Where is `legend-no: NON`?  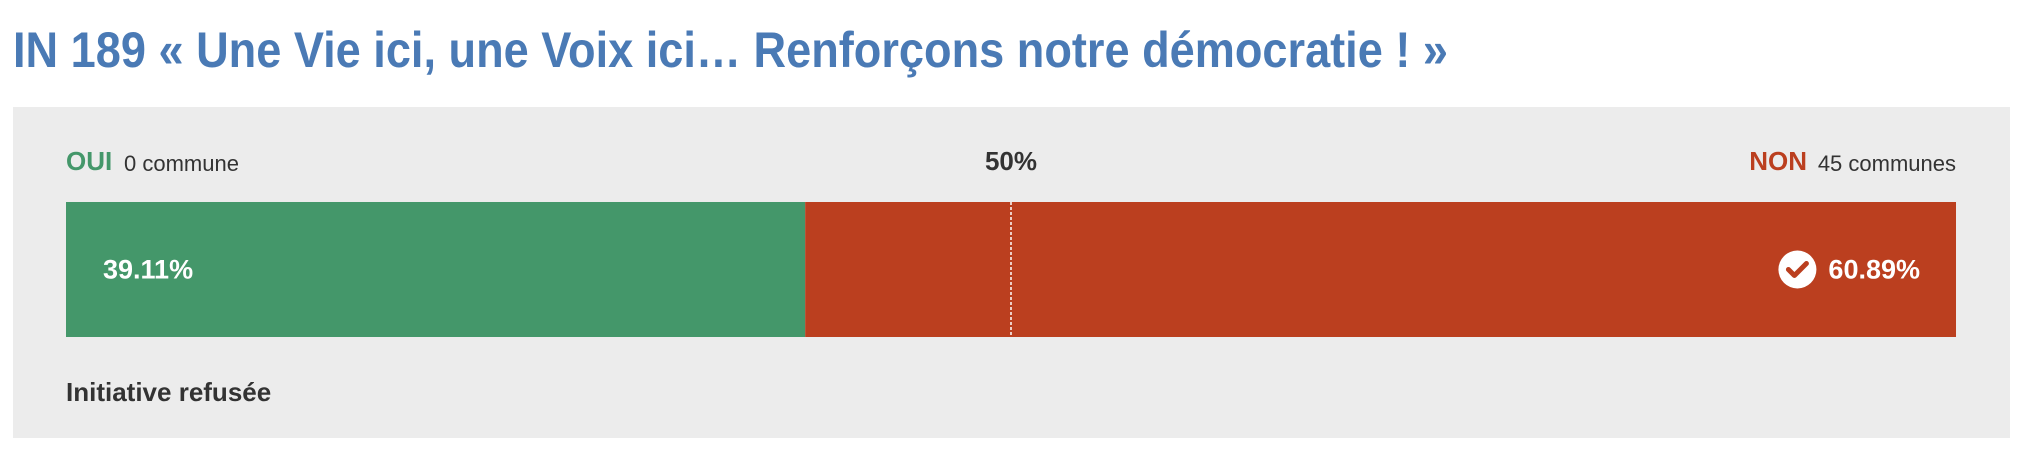
legend-no: NON is located at coordinates (1778, 161).